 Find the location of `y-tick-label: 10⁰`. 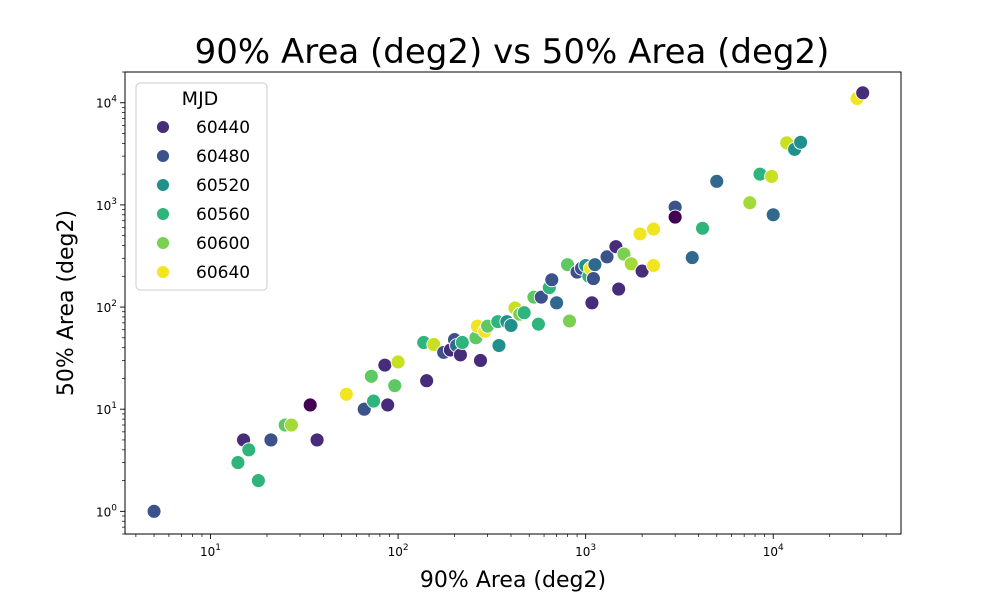

y-tick-label: 10⁰ is located at coordinates (106, 511).